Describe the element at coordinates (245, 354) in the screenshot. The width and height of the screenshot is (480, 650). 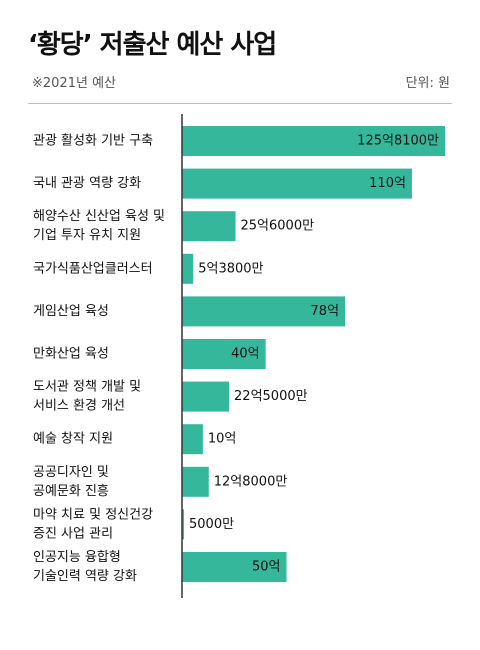
I see `value-label-5: 40억` at that location.